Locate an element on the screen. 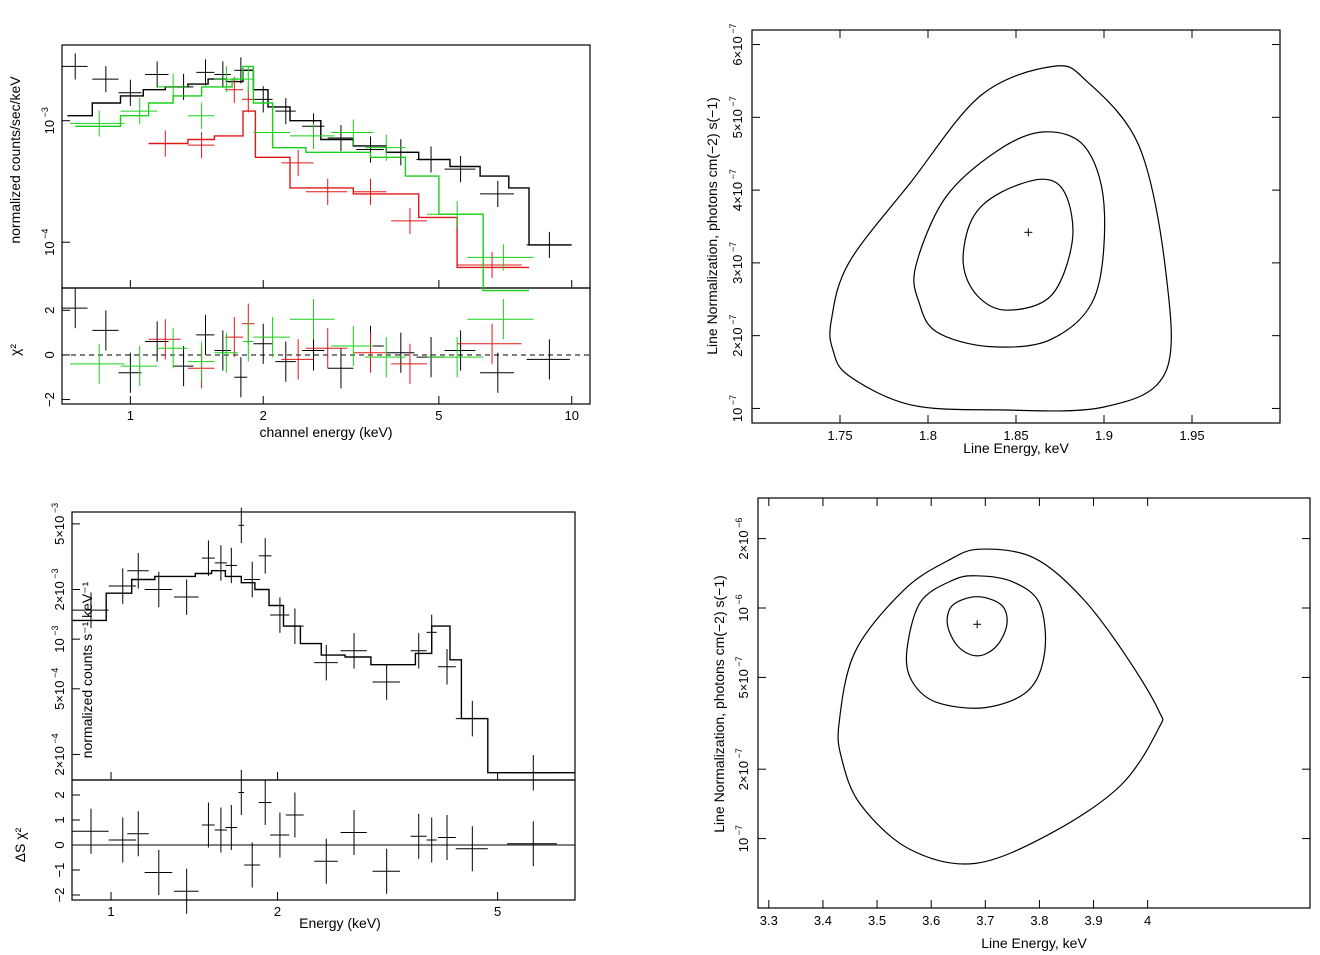 The width and height of the screenshot is (1320, 955). y-tick-label: 5×10 −3 is located at coordinates (58, 524).